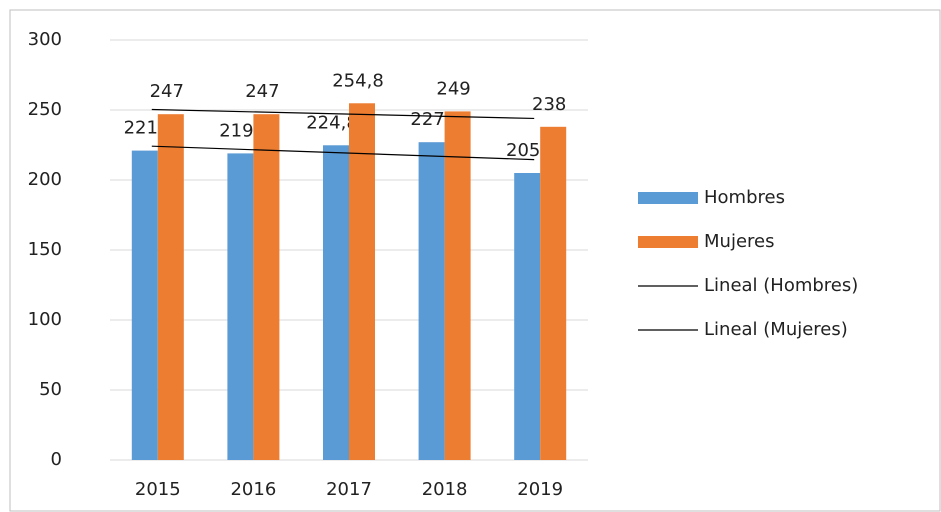 This screenshot has height=512, width=941. Describe the element at coordinates (523, 150) in the screenshot. I see `data-label: 205` at that location.